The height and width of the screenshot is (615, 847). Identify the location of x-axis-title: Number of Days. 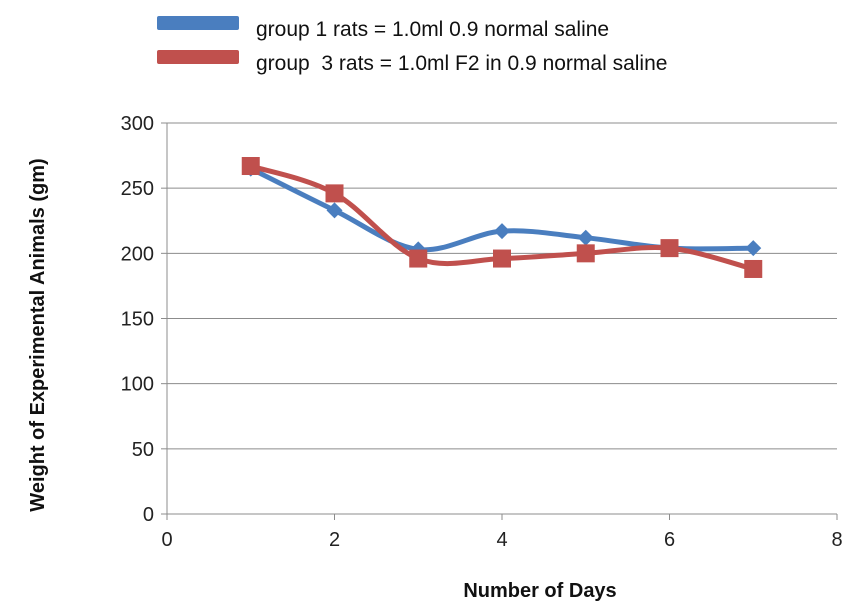
(539, 591).